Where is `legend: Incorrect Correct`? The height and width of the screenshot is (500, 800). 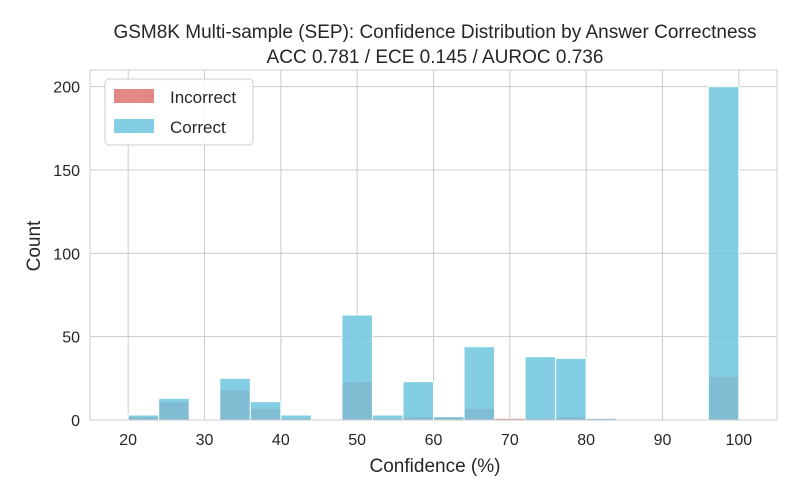
legend: Incorrect Correct is located at coordinates (179, 112).